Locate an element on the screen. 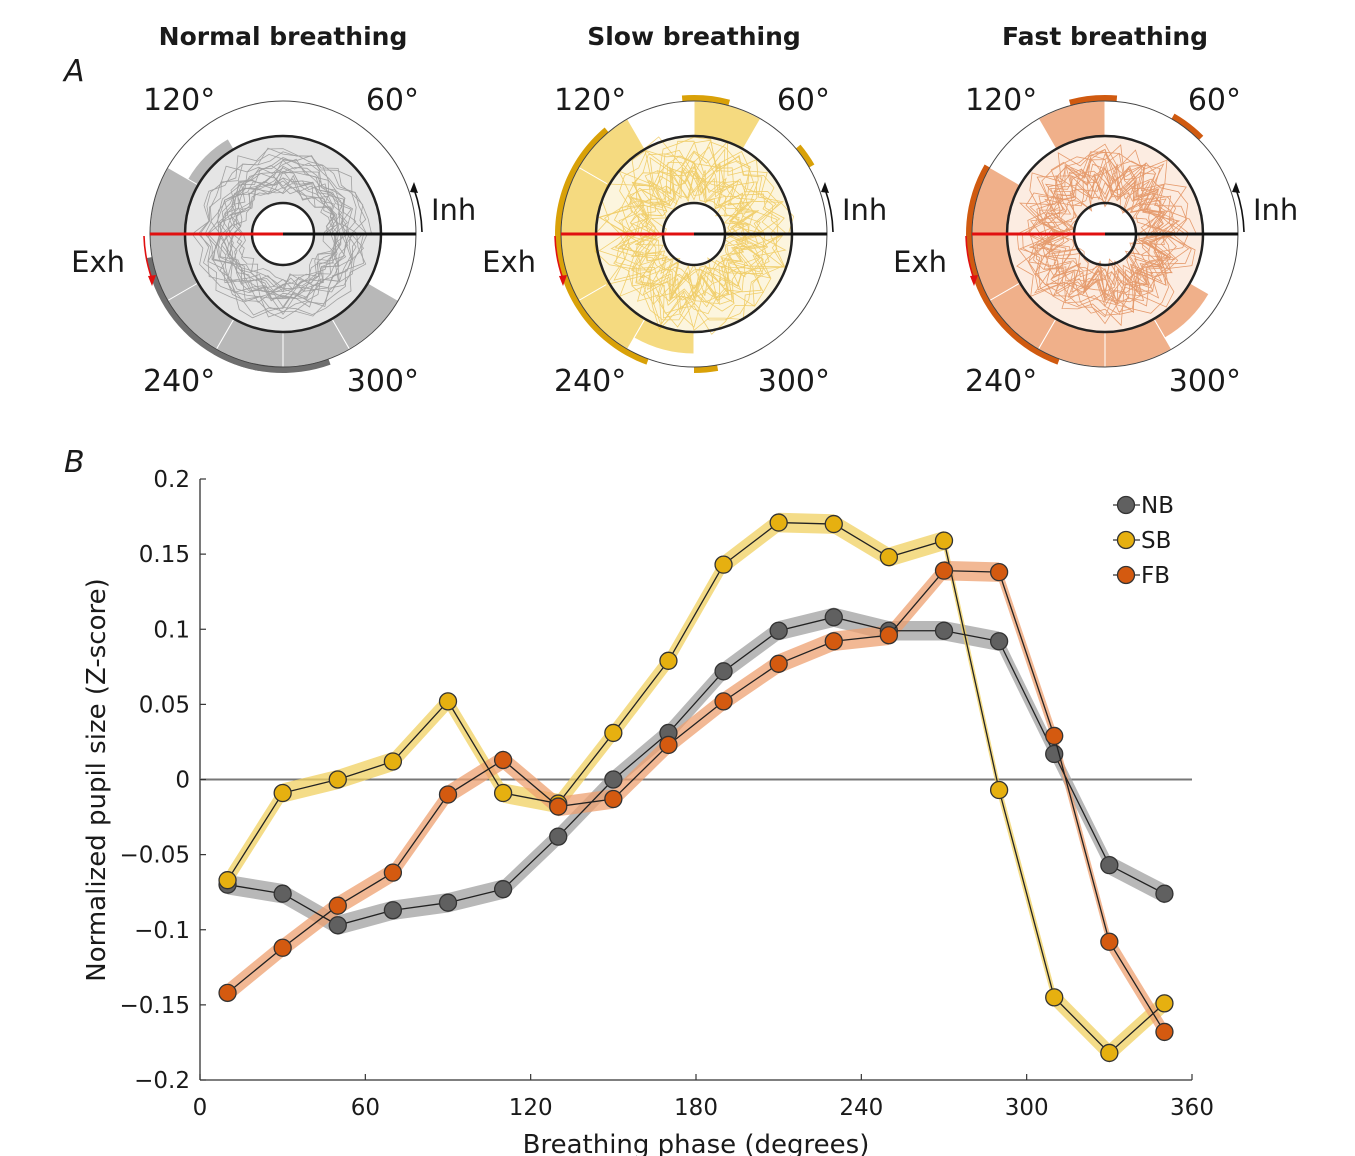  legend-label: FB is located at coordinates (1155, 576).